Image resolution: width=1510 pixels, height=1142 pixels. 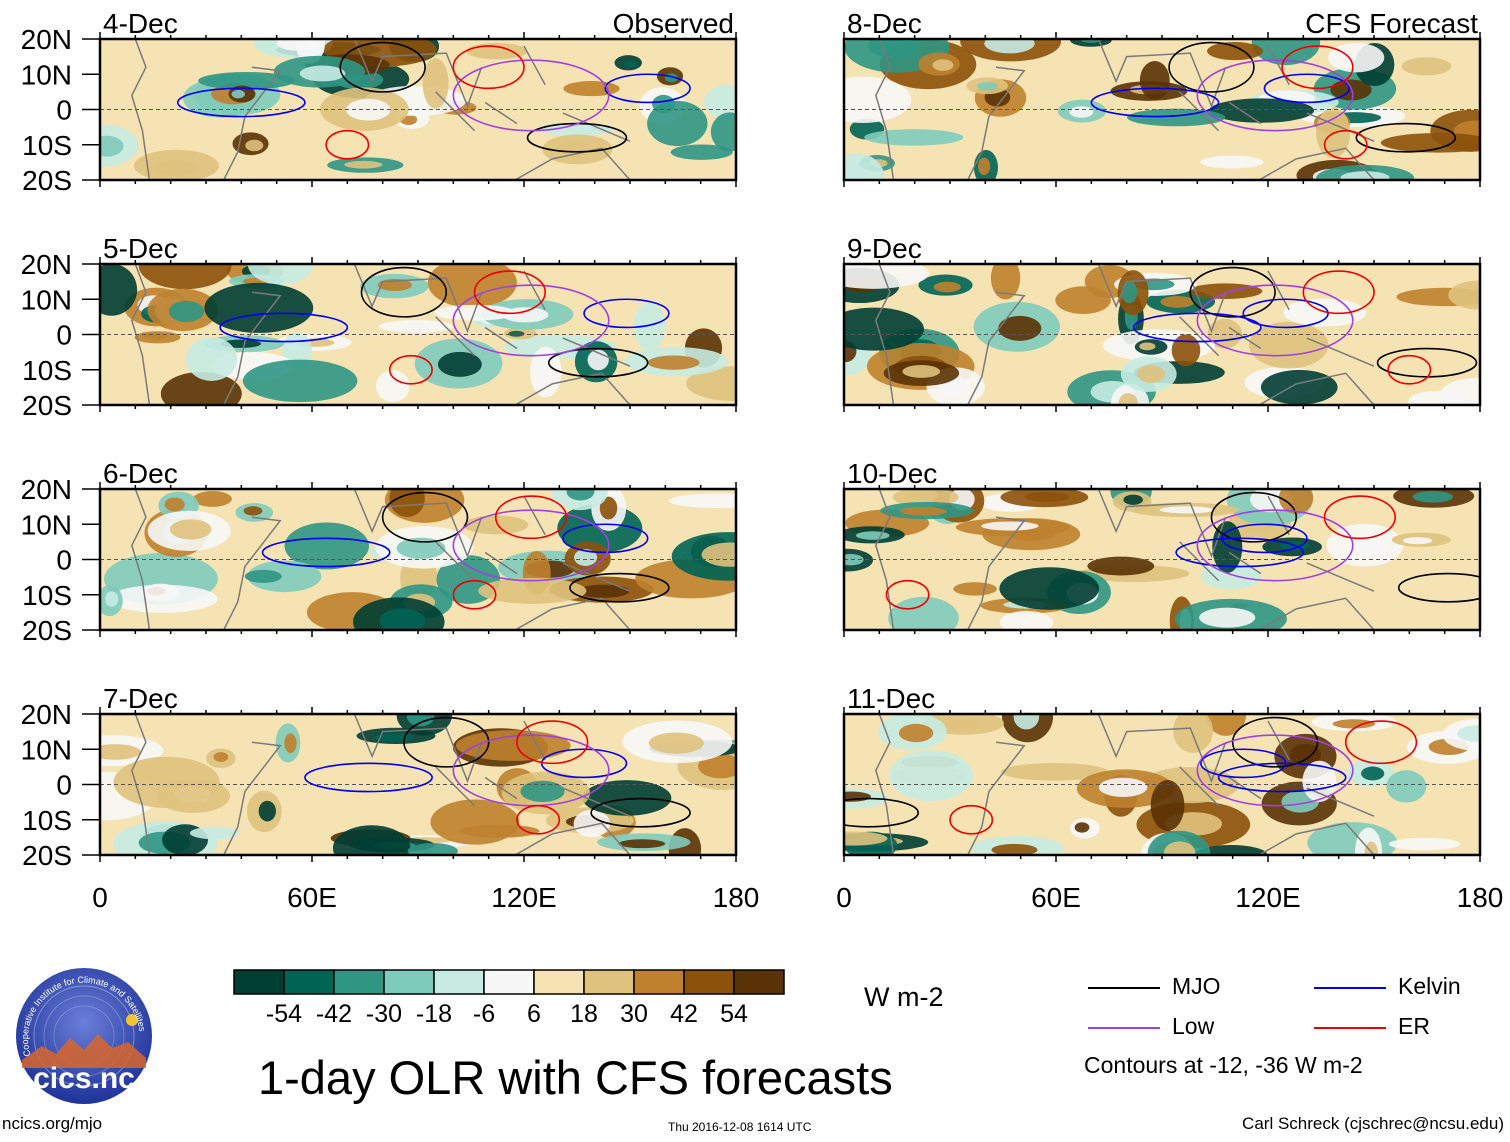 I want to click on legend-line-er, so click(x=1350, y=1028).